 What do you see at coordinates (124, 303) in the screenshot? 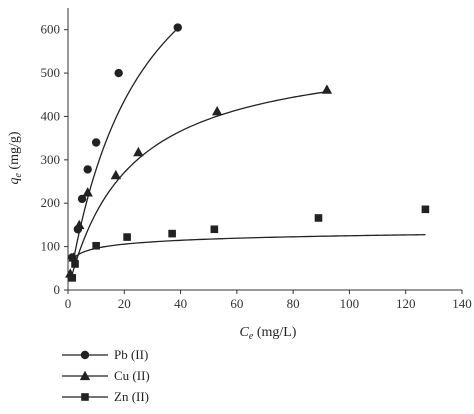
I see `x-tick-label: 20` at bounding box center [124, 303].